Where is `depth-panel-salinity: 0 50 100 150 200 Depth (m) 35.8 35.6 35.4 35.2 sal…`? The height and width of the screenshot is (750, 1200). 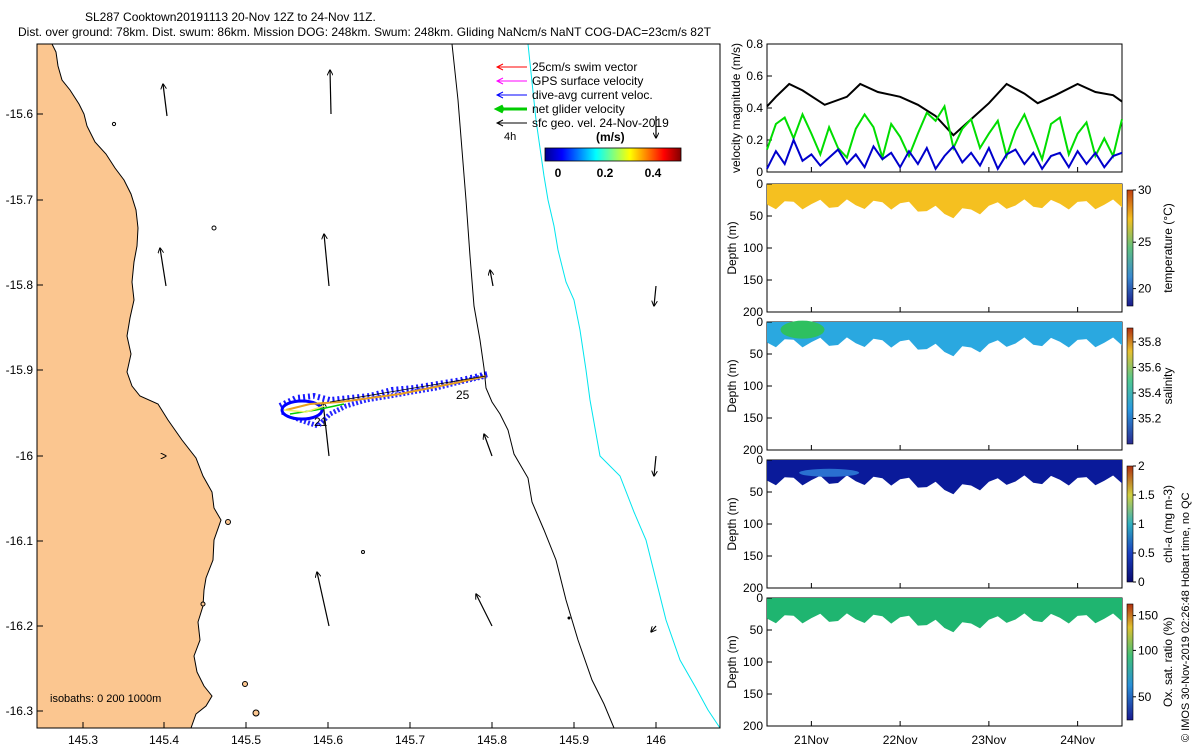
depth-panel-salinity: 0 50 100 150 200 Depth (m) 35.8 35.6 35.4 35.2 sal… is located at coordinates (950, 386).